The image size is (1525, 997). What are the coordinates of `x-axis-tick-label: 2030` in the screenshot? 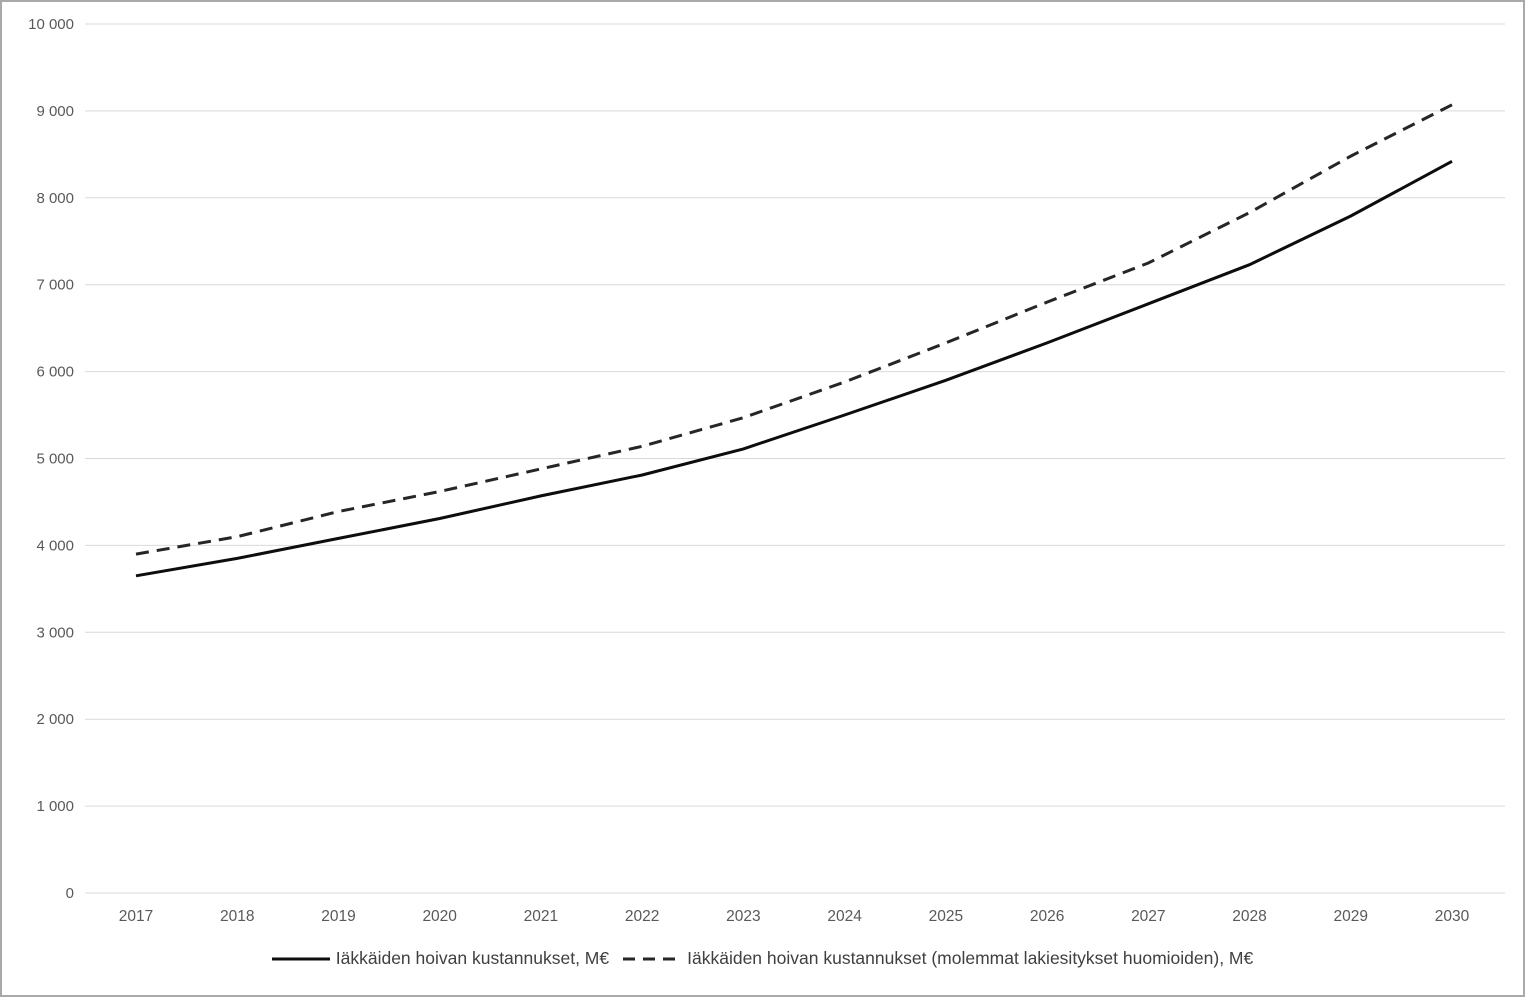 It's located at (1452, 916).